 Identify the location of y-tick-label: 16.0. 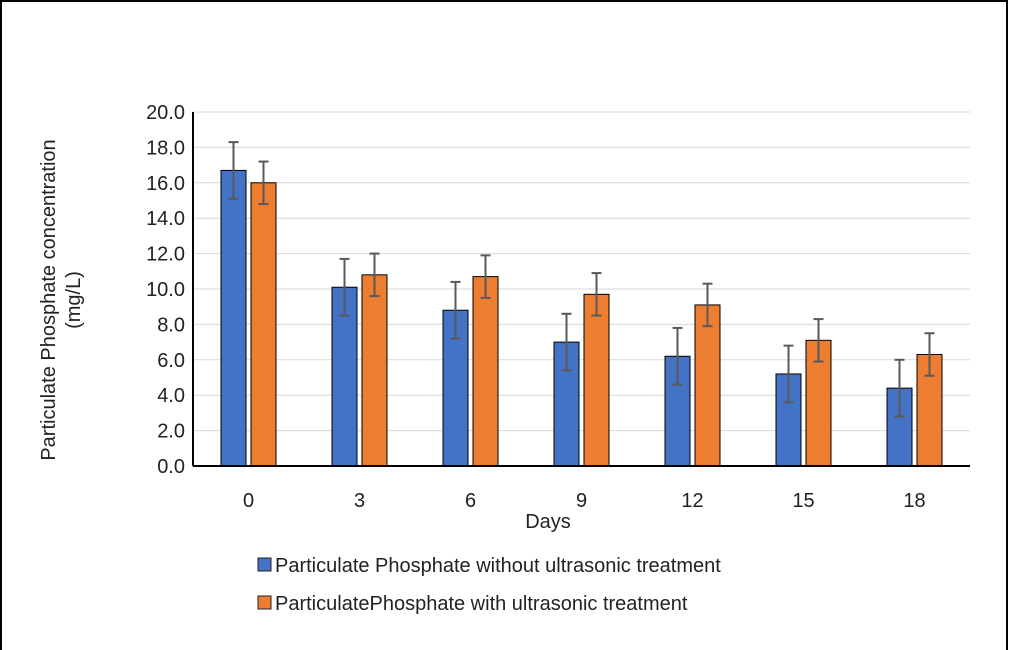
(165, 184).